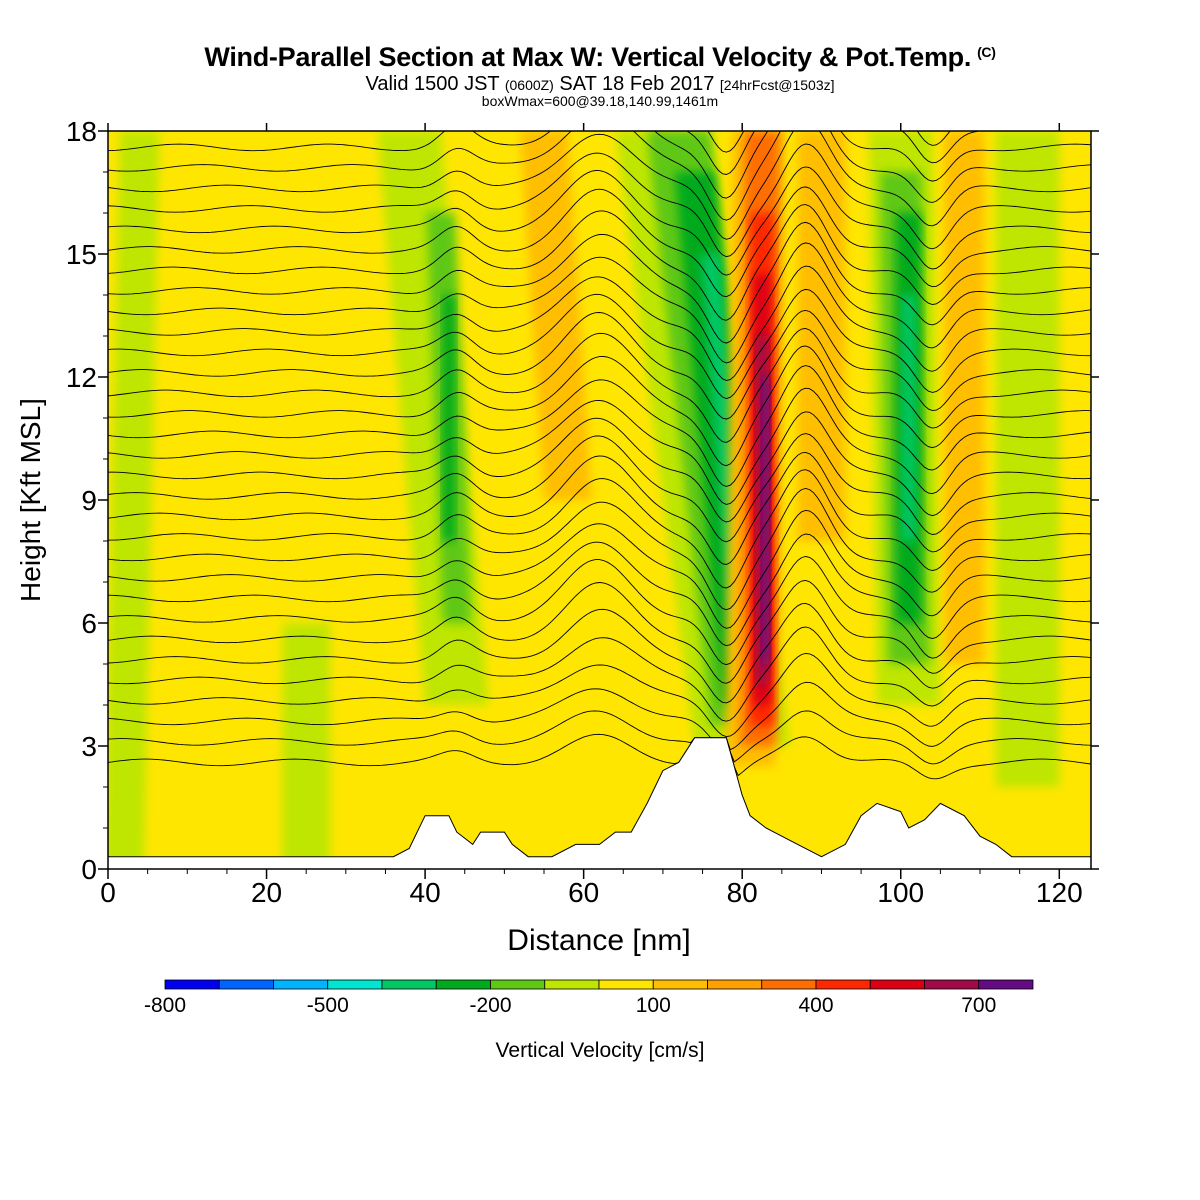 The width and height of the screenshot is (1200, 1200). What do you see at coordinates (598, 940) in the screenshot?
I see `x-axis-label: Distance [nm]` at bounding box center [598, 940].